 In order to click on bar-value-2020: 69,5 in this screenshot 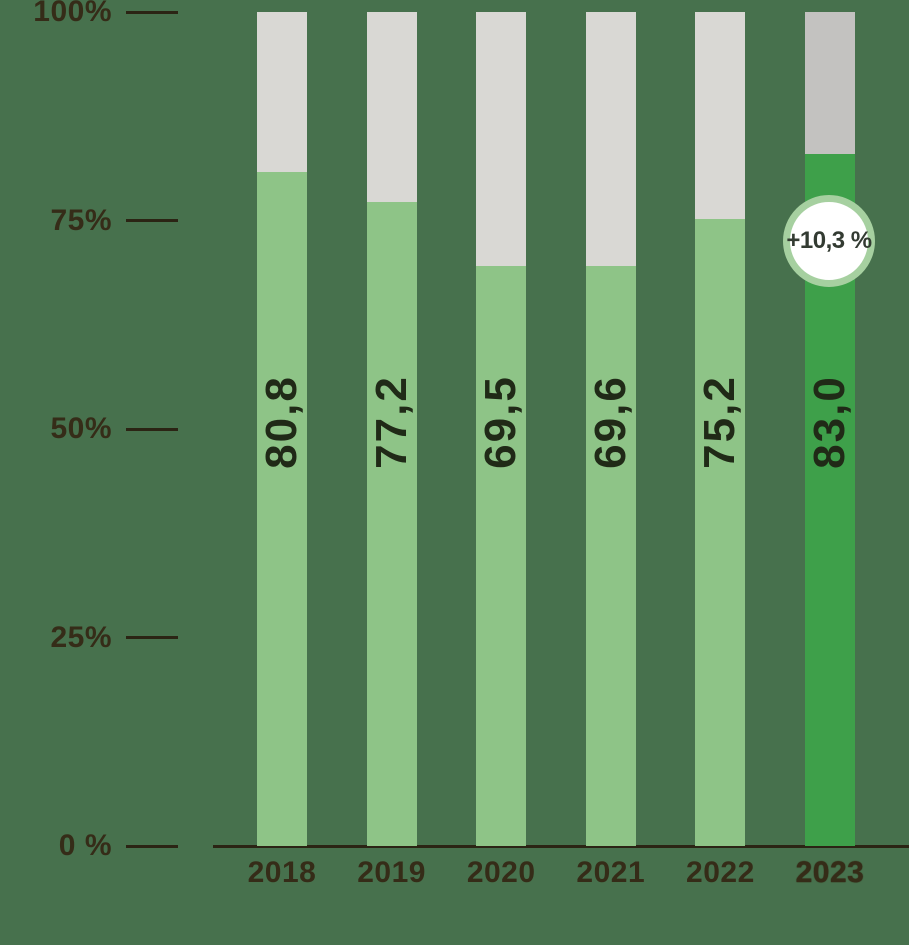, I will do `click(501, 422)`.